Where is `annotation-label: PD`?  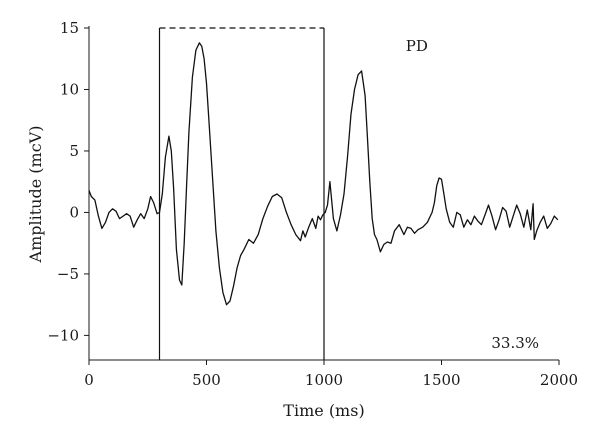
annotation-label: PD is located at coordinates (417, 46).